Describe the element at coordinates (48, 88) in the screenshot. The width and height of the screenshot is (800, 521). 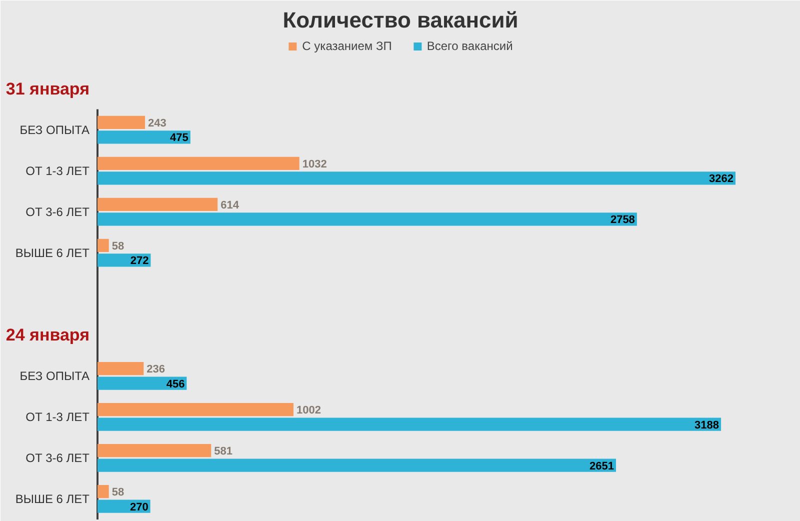
I see `y-tick-label: 31 января` at that location.